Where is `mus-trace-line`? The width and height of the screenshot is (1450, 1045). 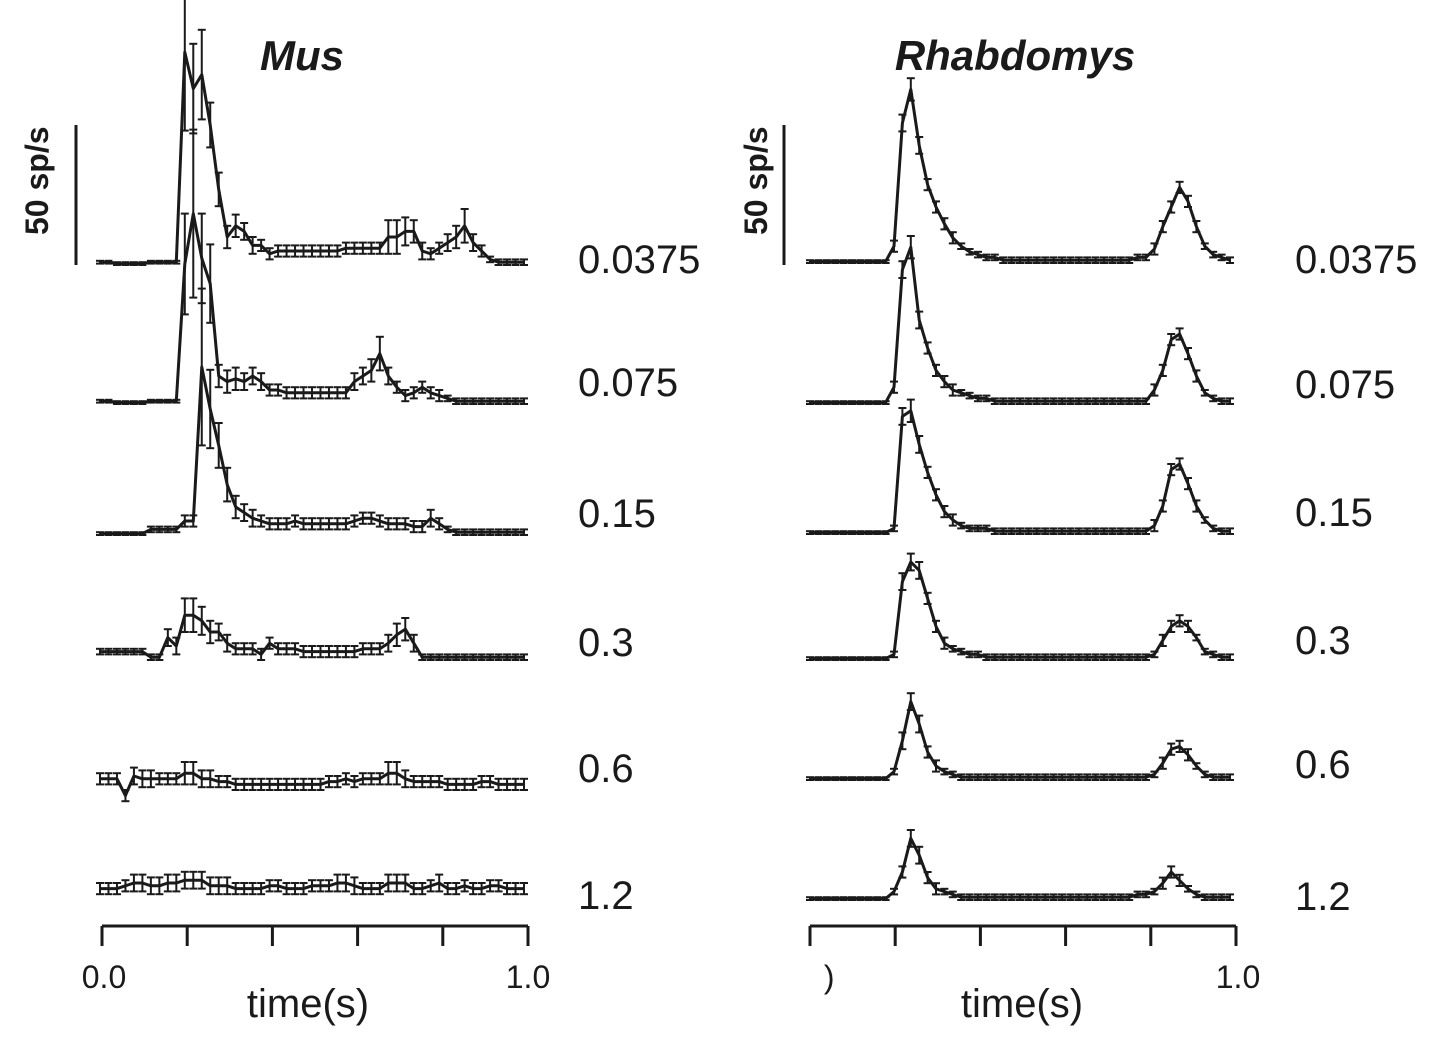 mus-trace-line is located at coordinates (312, 158).